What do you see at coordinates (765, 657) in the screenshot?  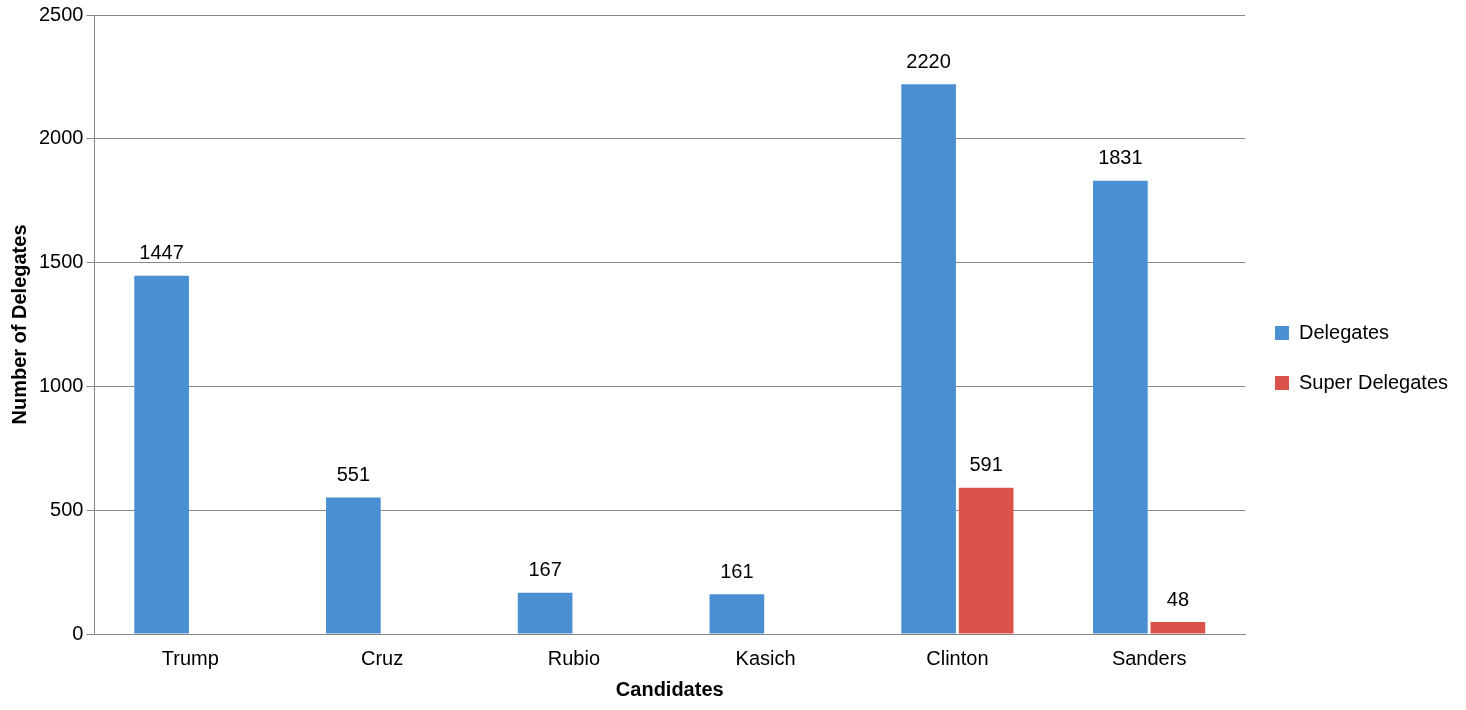 I see `x-tick-label: Kasich` at bounding box center [765, 657].